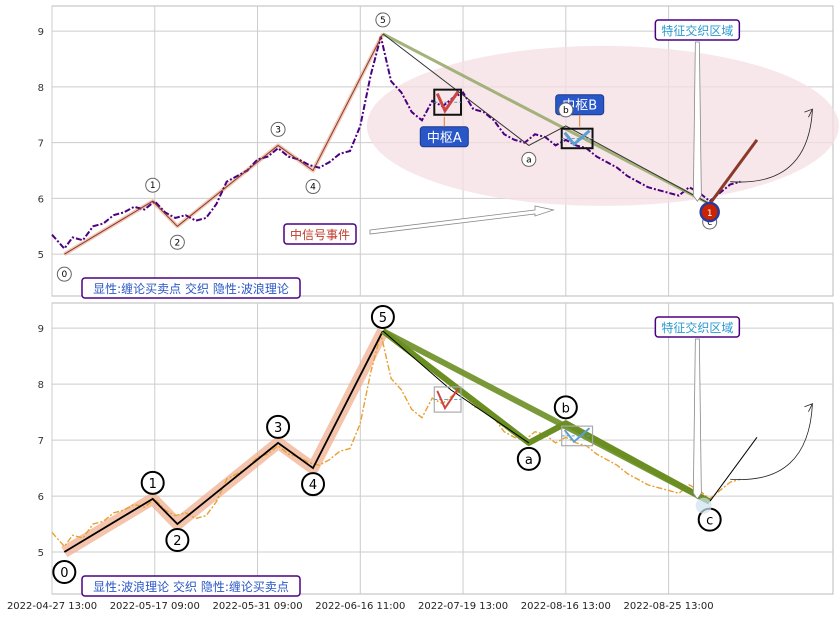 This screenshot has height=617, width=839. What do you see at coordinates (546, 119) in the screenshot?
I see `correction-trend-line` at bounding box center [546, 119].